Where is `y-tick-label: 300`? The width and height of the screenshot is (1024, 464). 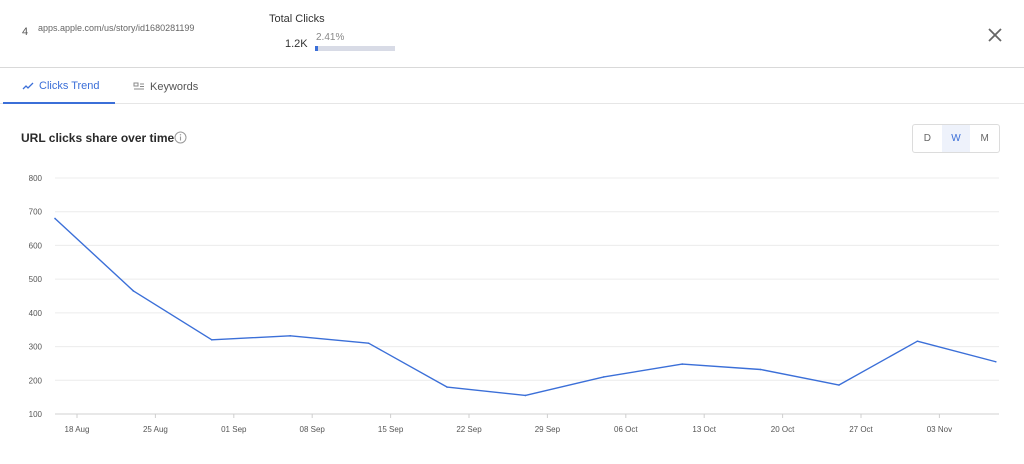 y-tick-label: 300 is located at coordinates (36, 347).